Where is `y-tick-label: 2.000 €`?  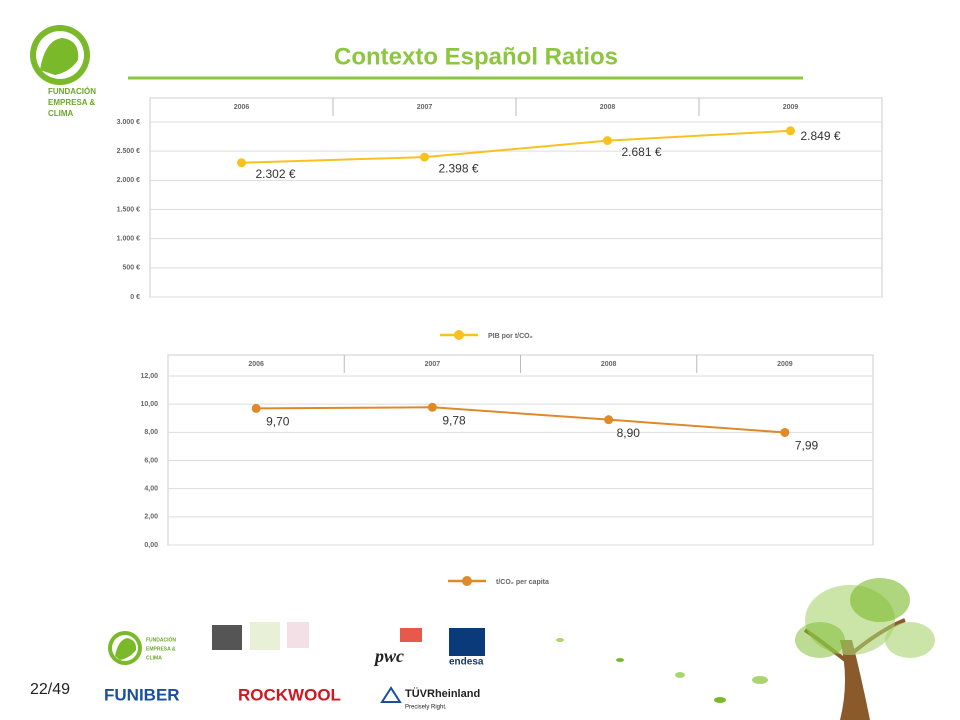
y-tick-label: 2.000 € is located at coordinates (128, 180).